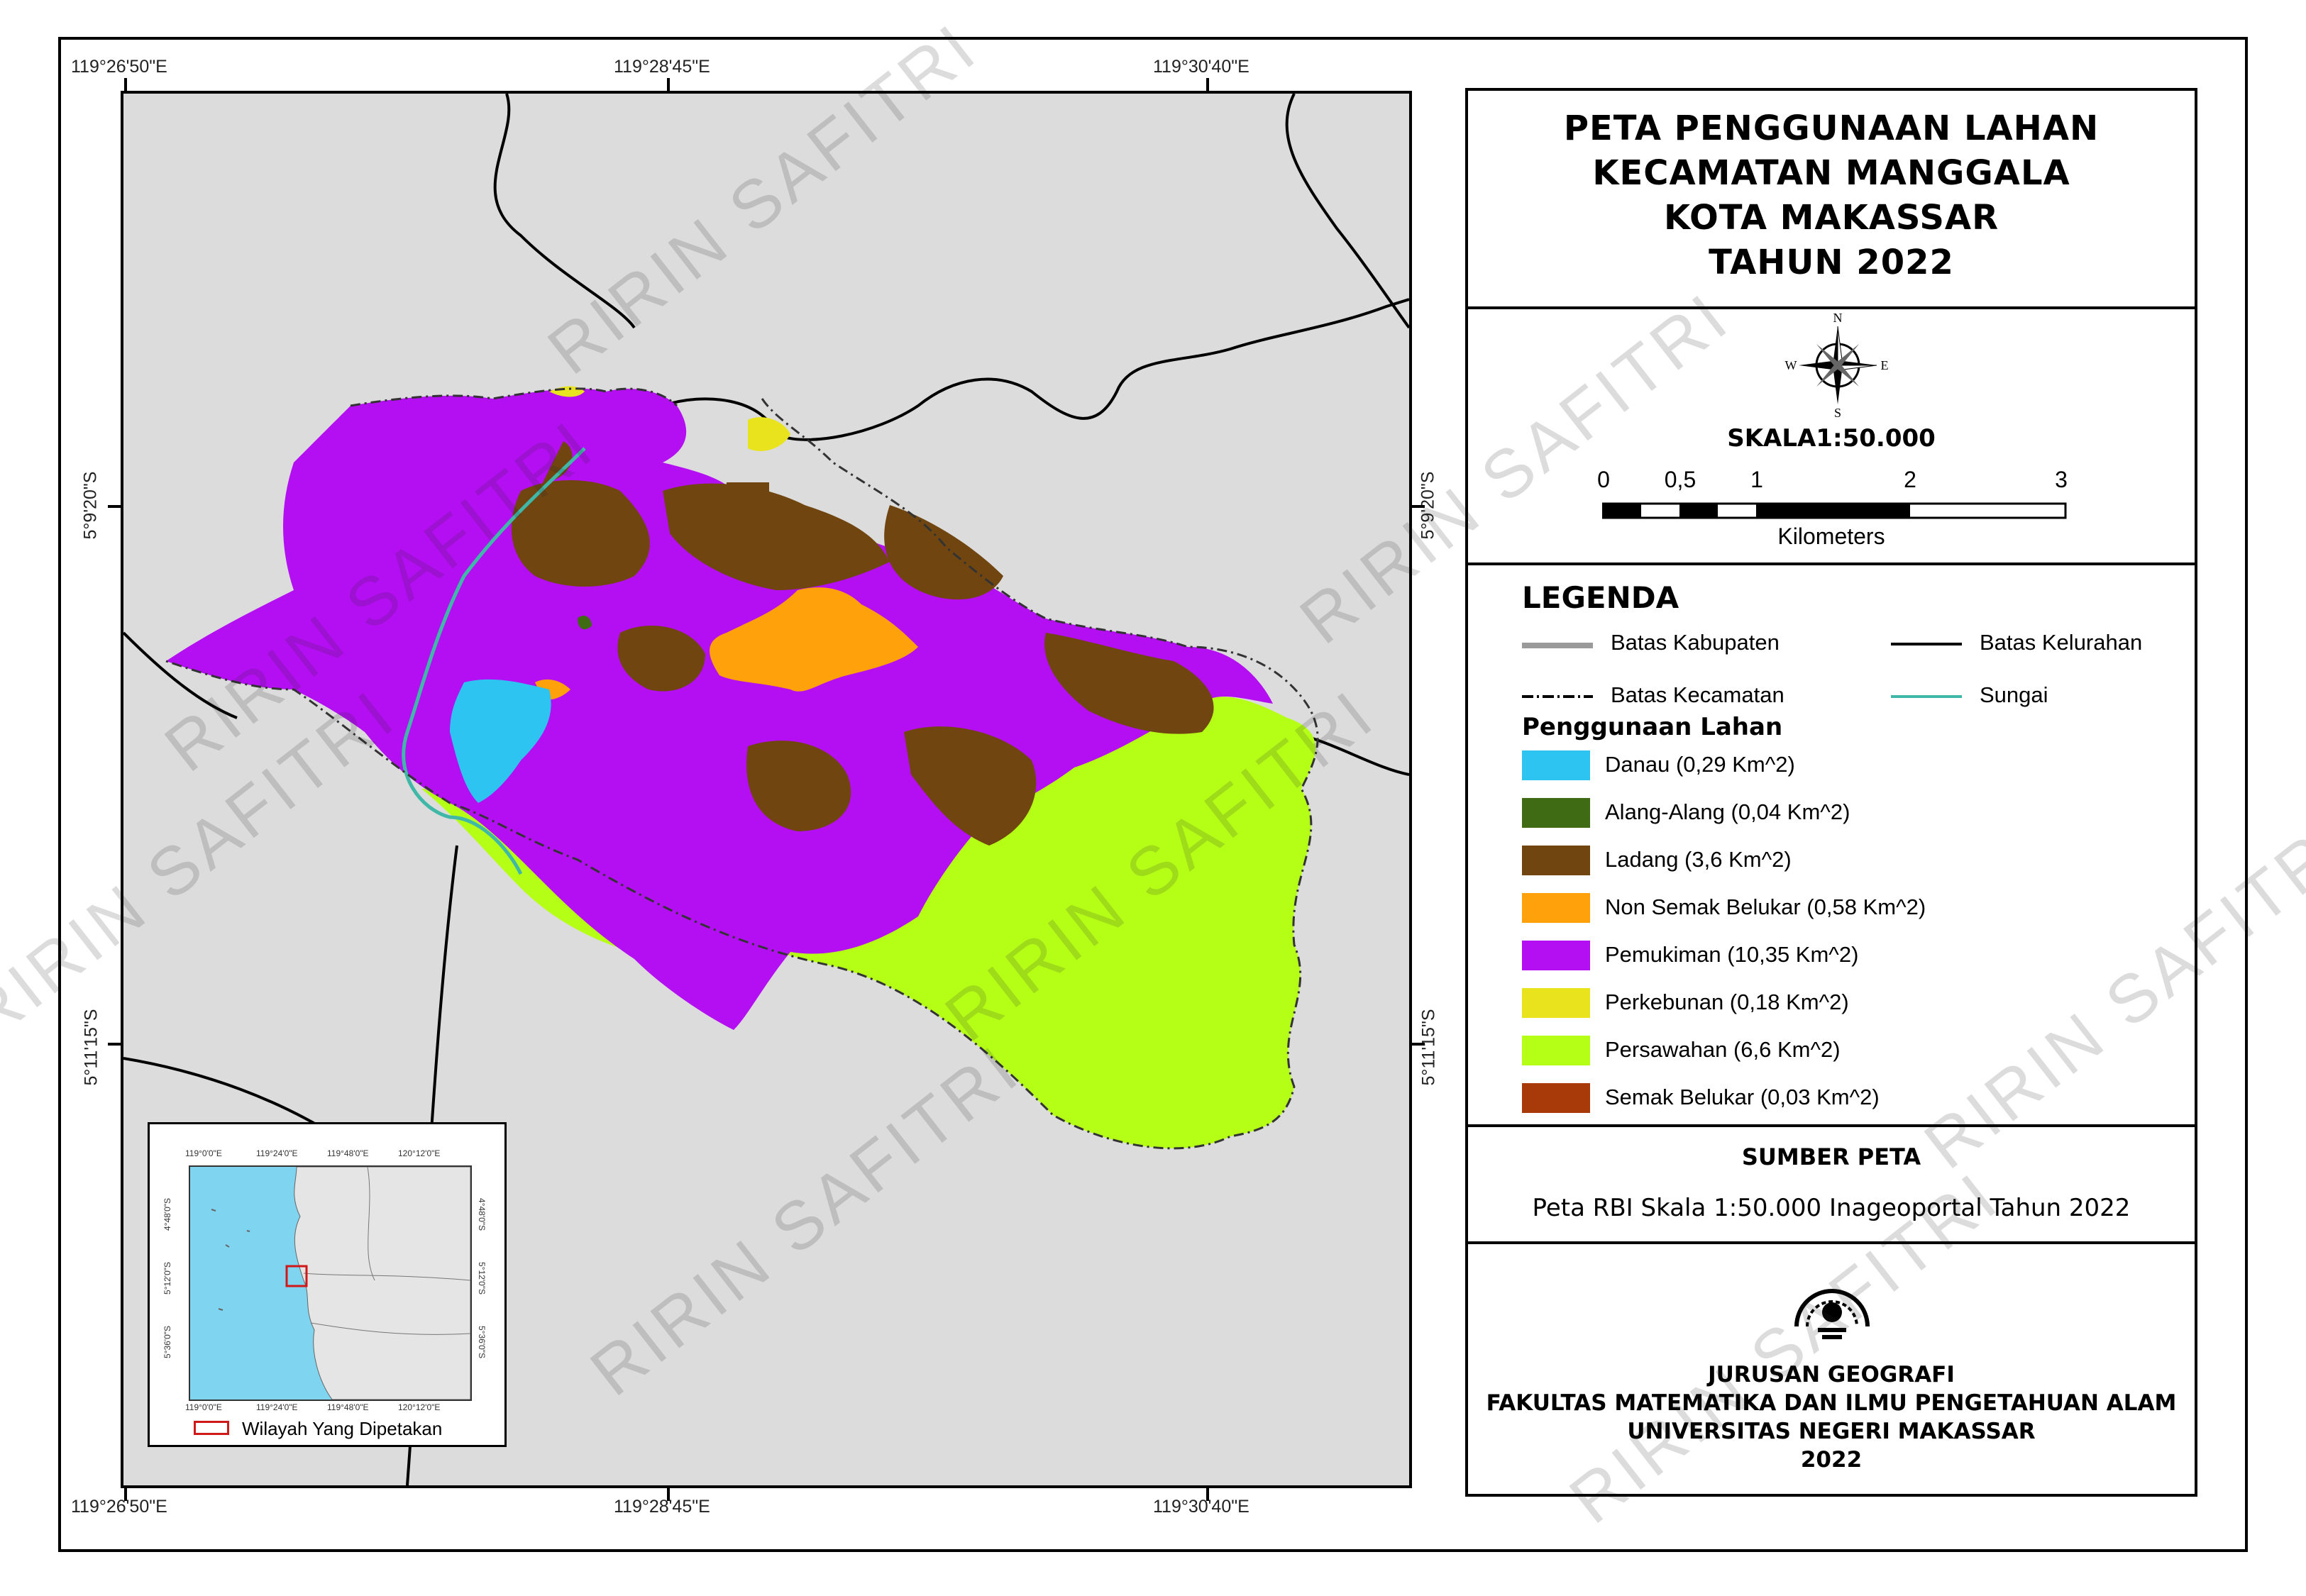  Describe the element at coordinates (1556, 813) in the screenshot. I see `legend-swatch-alang-alang` at that location.